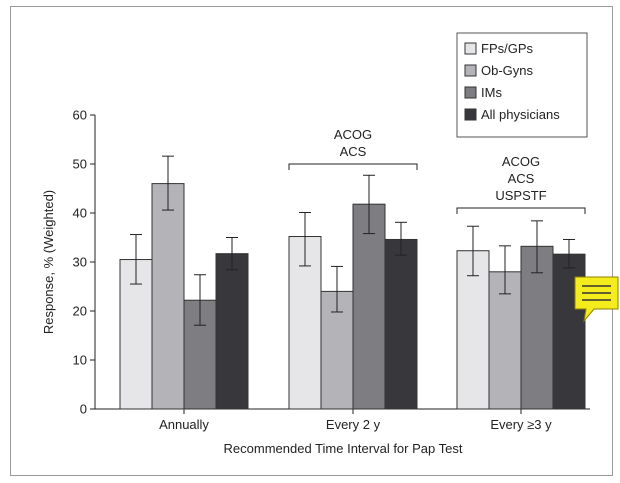  What do you see at coordinates (597, 300) in the screenshot?
I see `comment-note-icon` at bounding box center [597, 300].